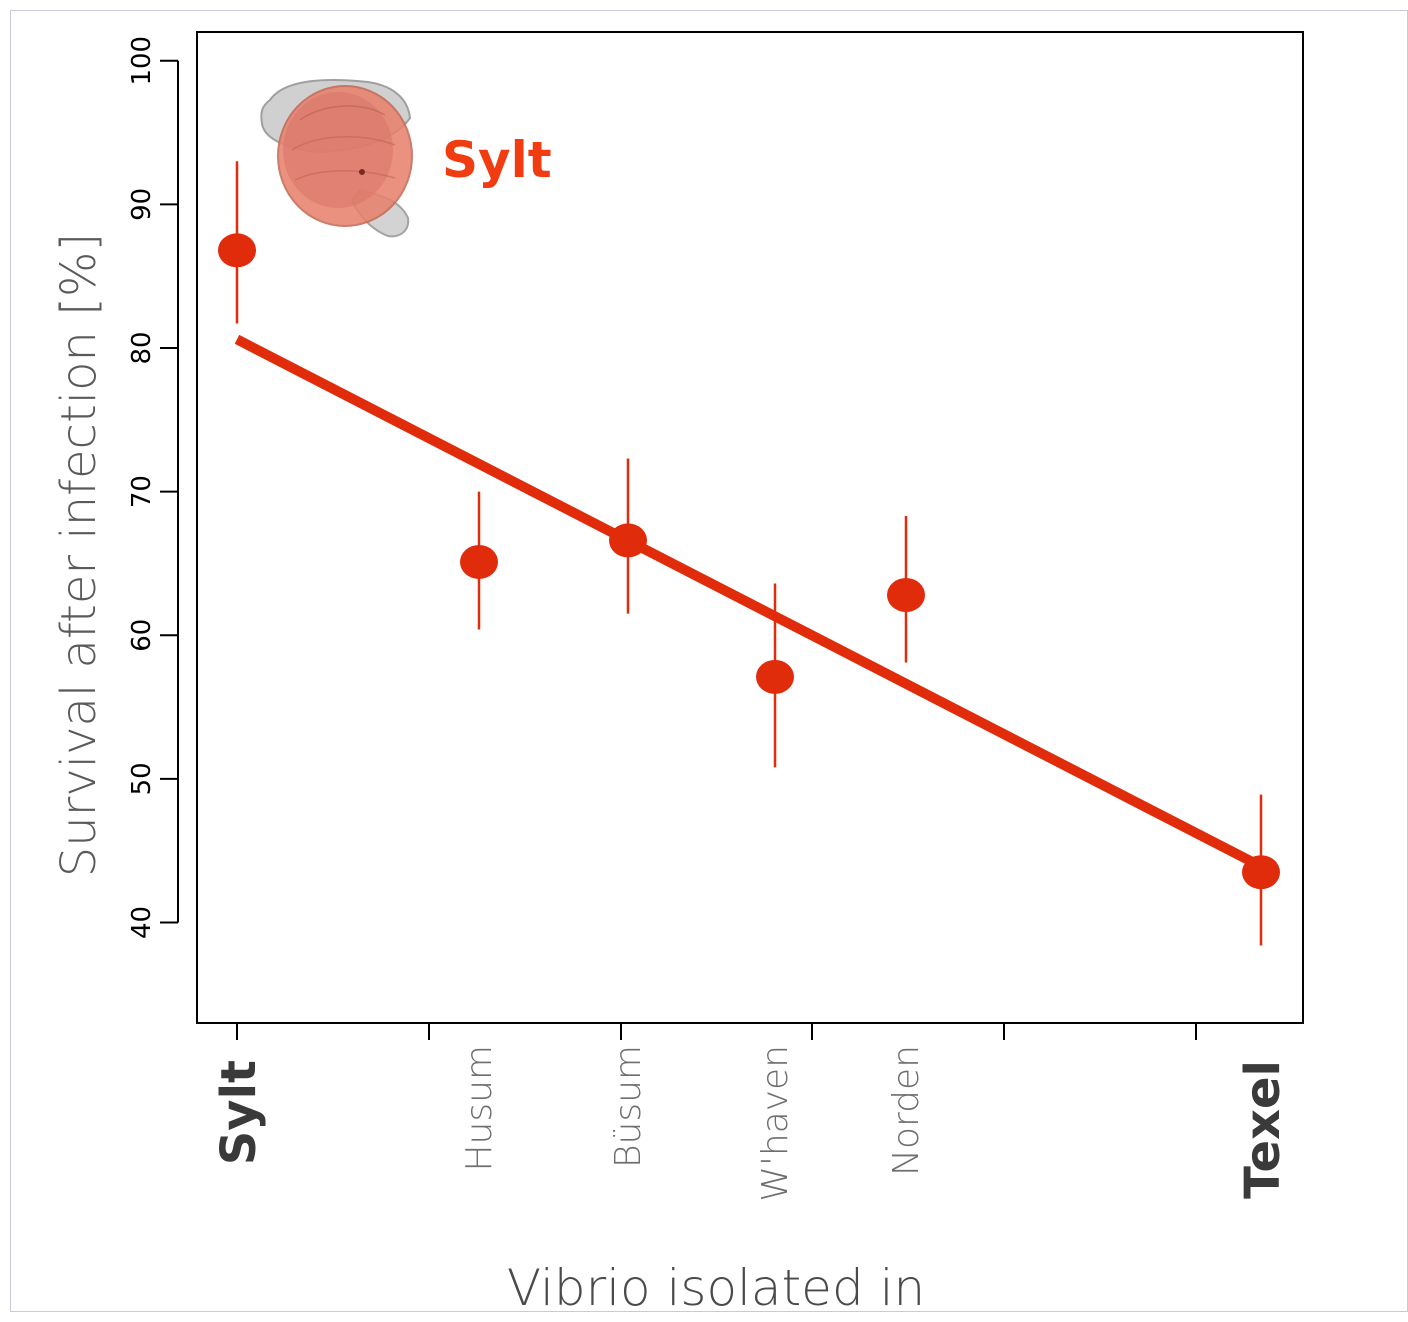 This screenshot has height=1322, width=1408. I want to click on y-tick-label: 70, so click(142, 491).